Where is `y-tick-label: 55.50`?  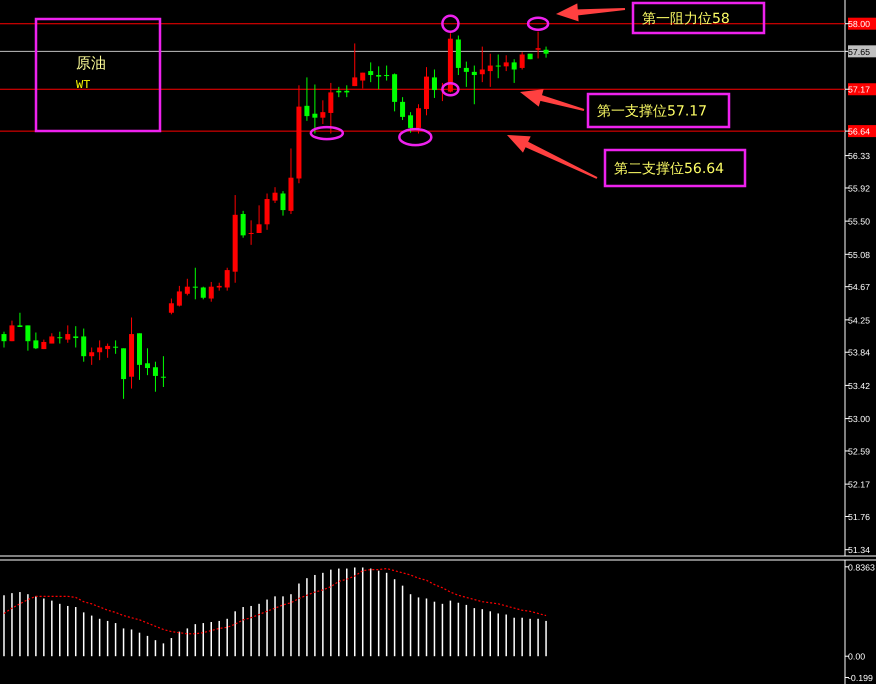
y-tick-label: 55.50 is located at coordinates (859, 221).